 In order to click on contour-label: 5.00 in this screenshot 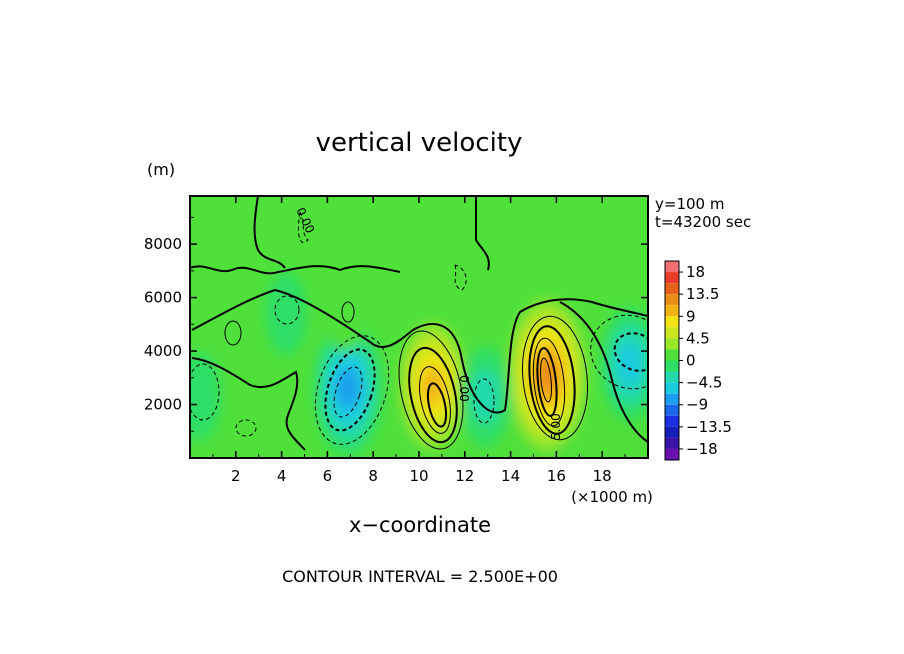, I will do `click(556, 426)`.